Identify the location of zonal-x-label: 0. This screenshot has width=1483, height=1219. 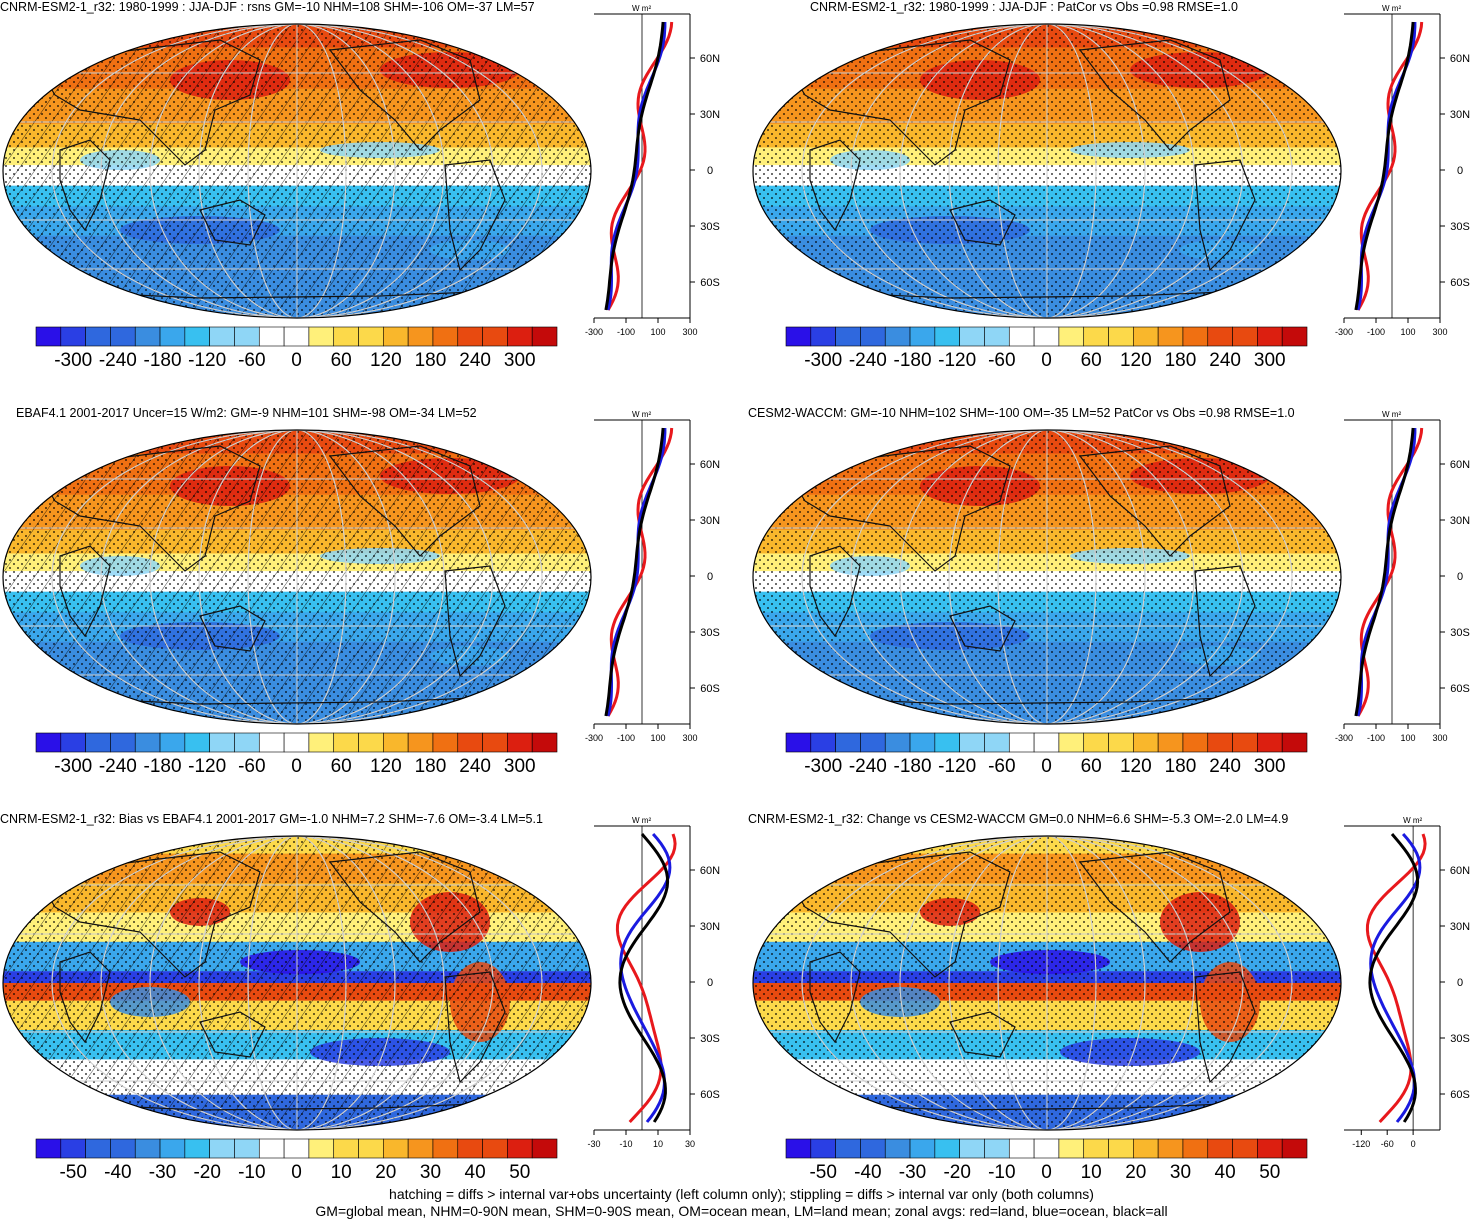
(1413, 1144).